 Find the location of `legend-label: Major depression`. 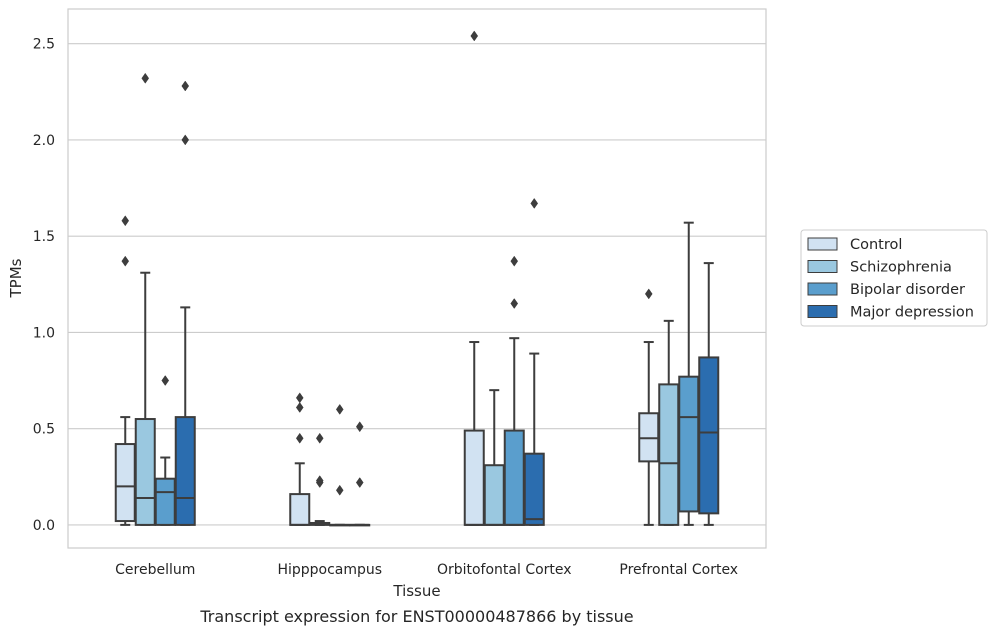

legend-label: Major depression is located at coordinates (912, 313).